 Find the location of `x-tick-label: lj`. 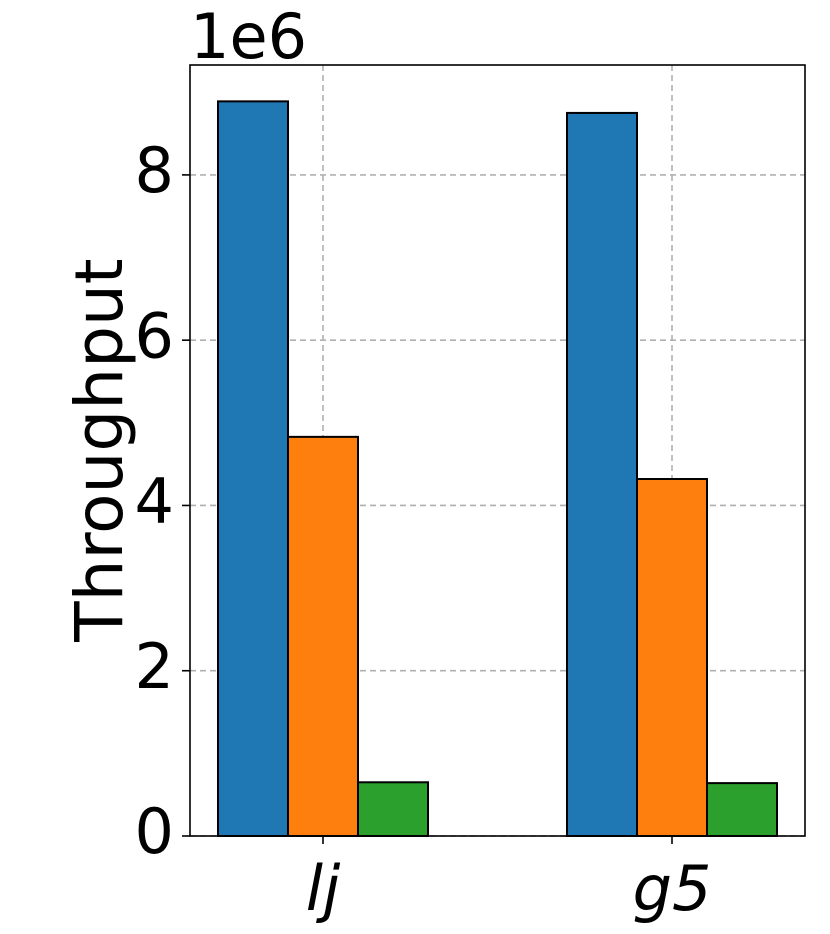

x-tick-label: lj is located at coordinates (323, 888).